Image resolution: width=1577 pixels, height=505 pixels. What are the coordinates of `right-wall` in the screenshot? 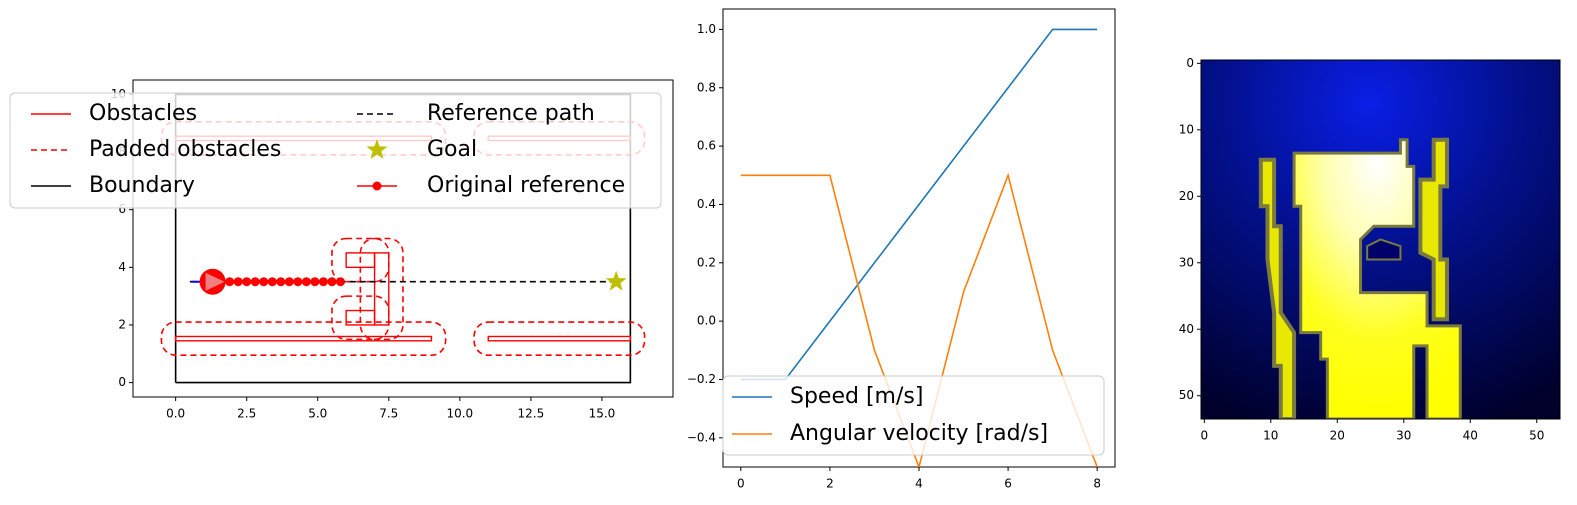 It's located at (1433, 229).